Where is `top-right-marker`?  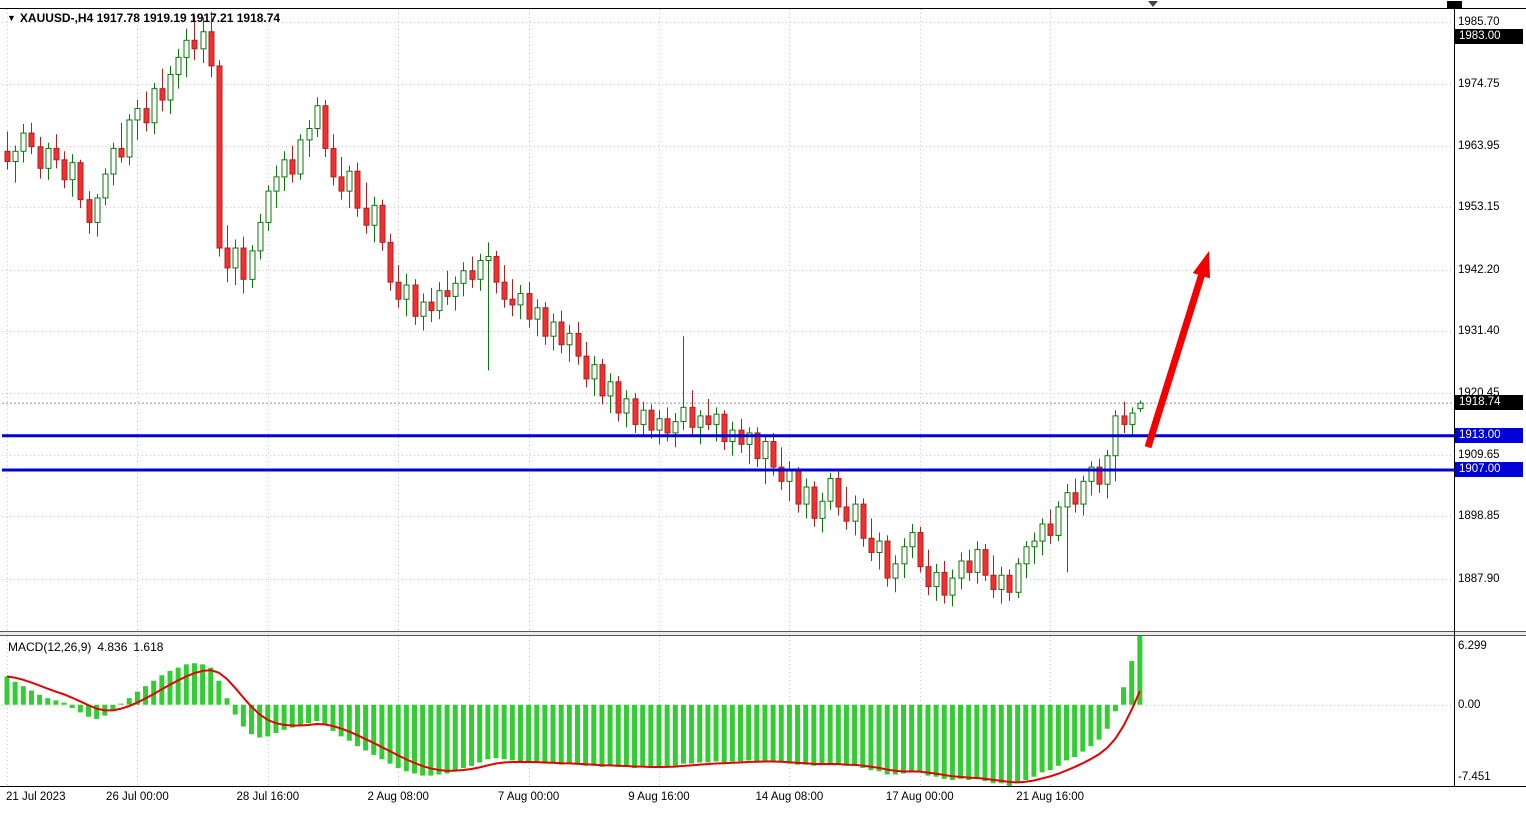 top-right-marker is located at coordinates (1454, 4).